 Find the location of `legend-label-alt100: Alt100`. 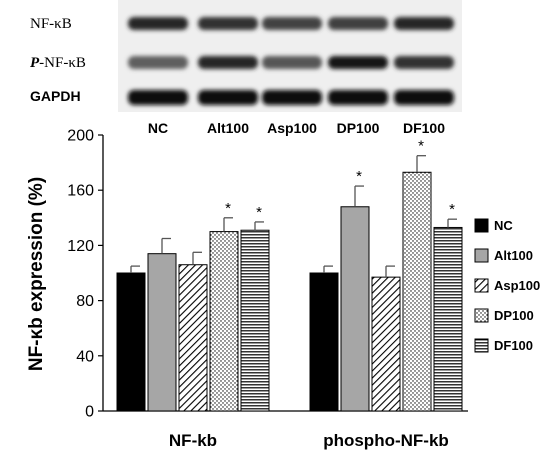

legend-label-alt100: Alt100 is located at coordinates (513, 255).